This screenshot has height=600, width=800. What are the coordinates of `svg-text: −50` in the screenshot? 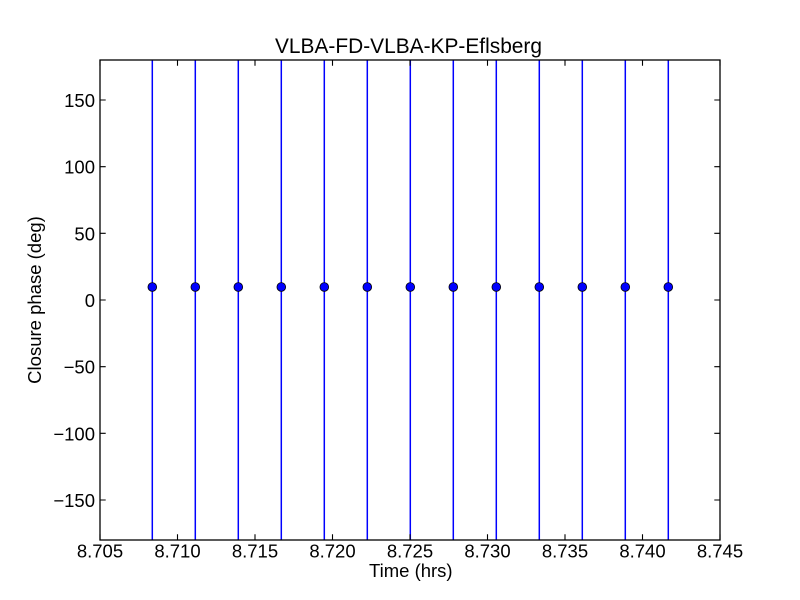 It's located at (79, 367).